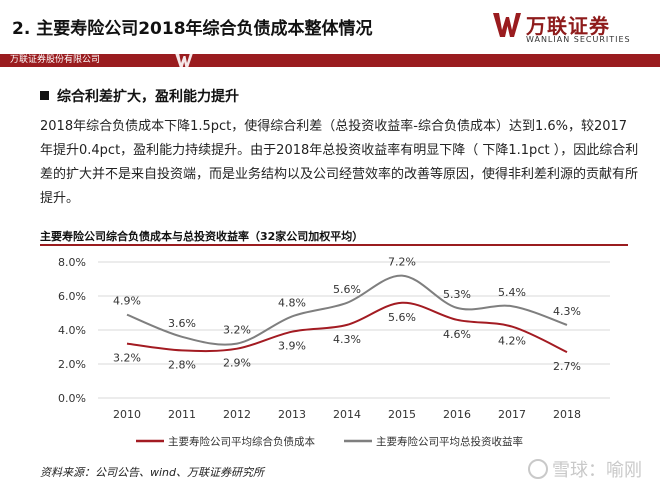 This screenshot has height=495, width=660. I want to click on x-tick-label: 2017, so click(512, 414).